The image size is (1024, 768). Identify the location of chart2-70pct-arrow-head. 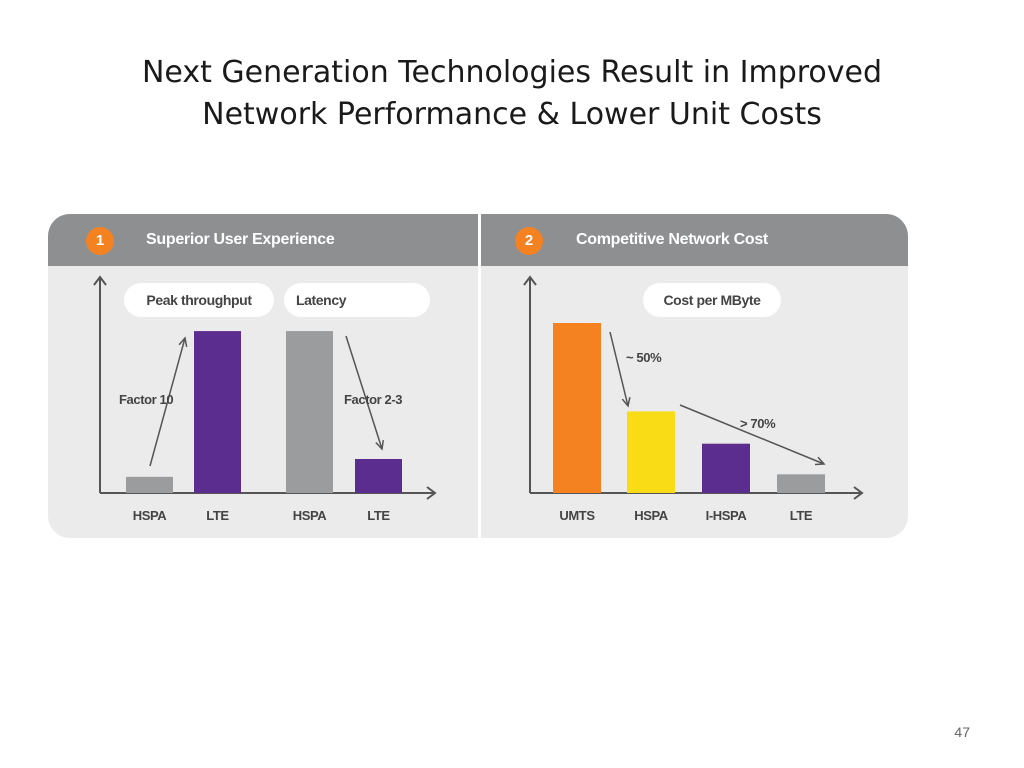
(820, 461).